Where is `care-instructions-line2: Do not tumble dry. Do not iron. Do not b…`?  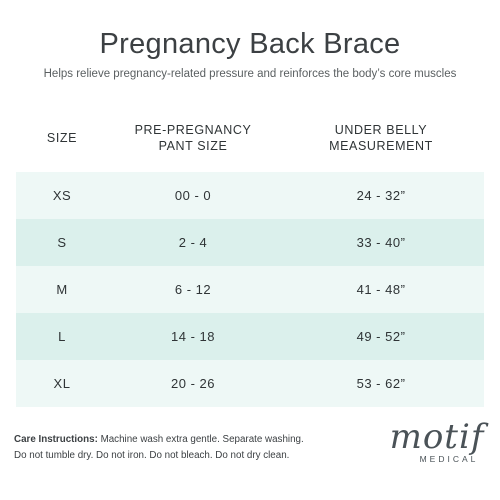
care-instructions-line2: Do not tumble dry. Do not iron. Do not b… is located at coordinates (152, 455).